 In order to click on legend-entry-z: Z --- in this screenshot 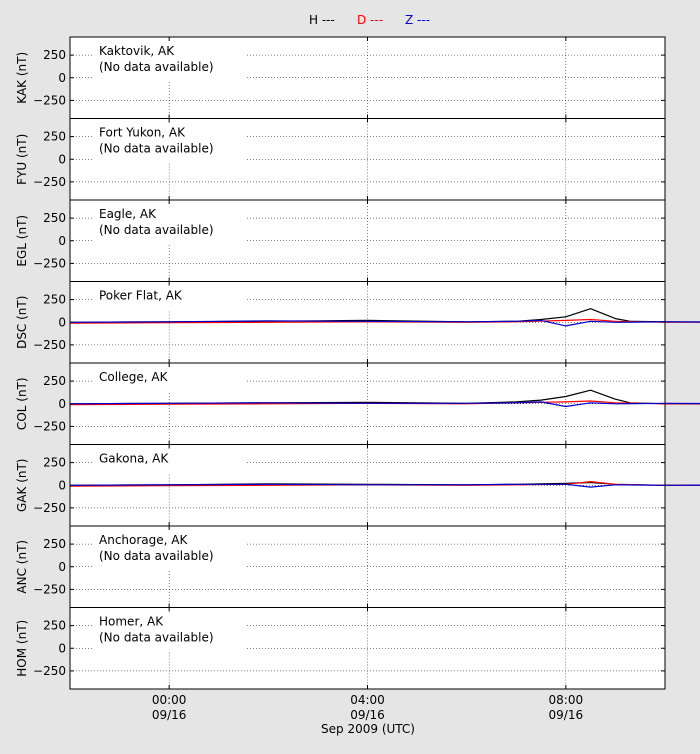, I will do `click(417, 20)`.